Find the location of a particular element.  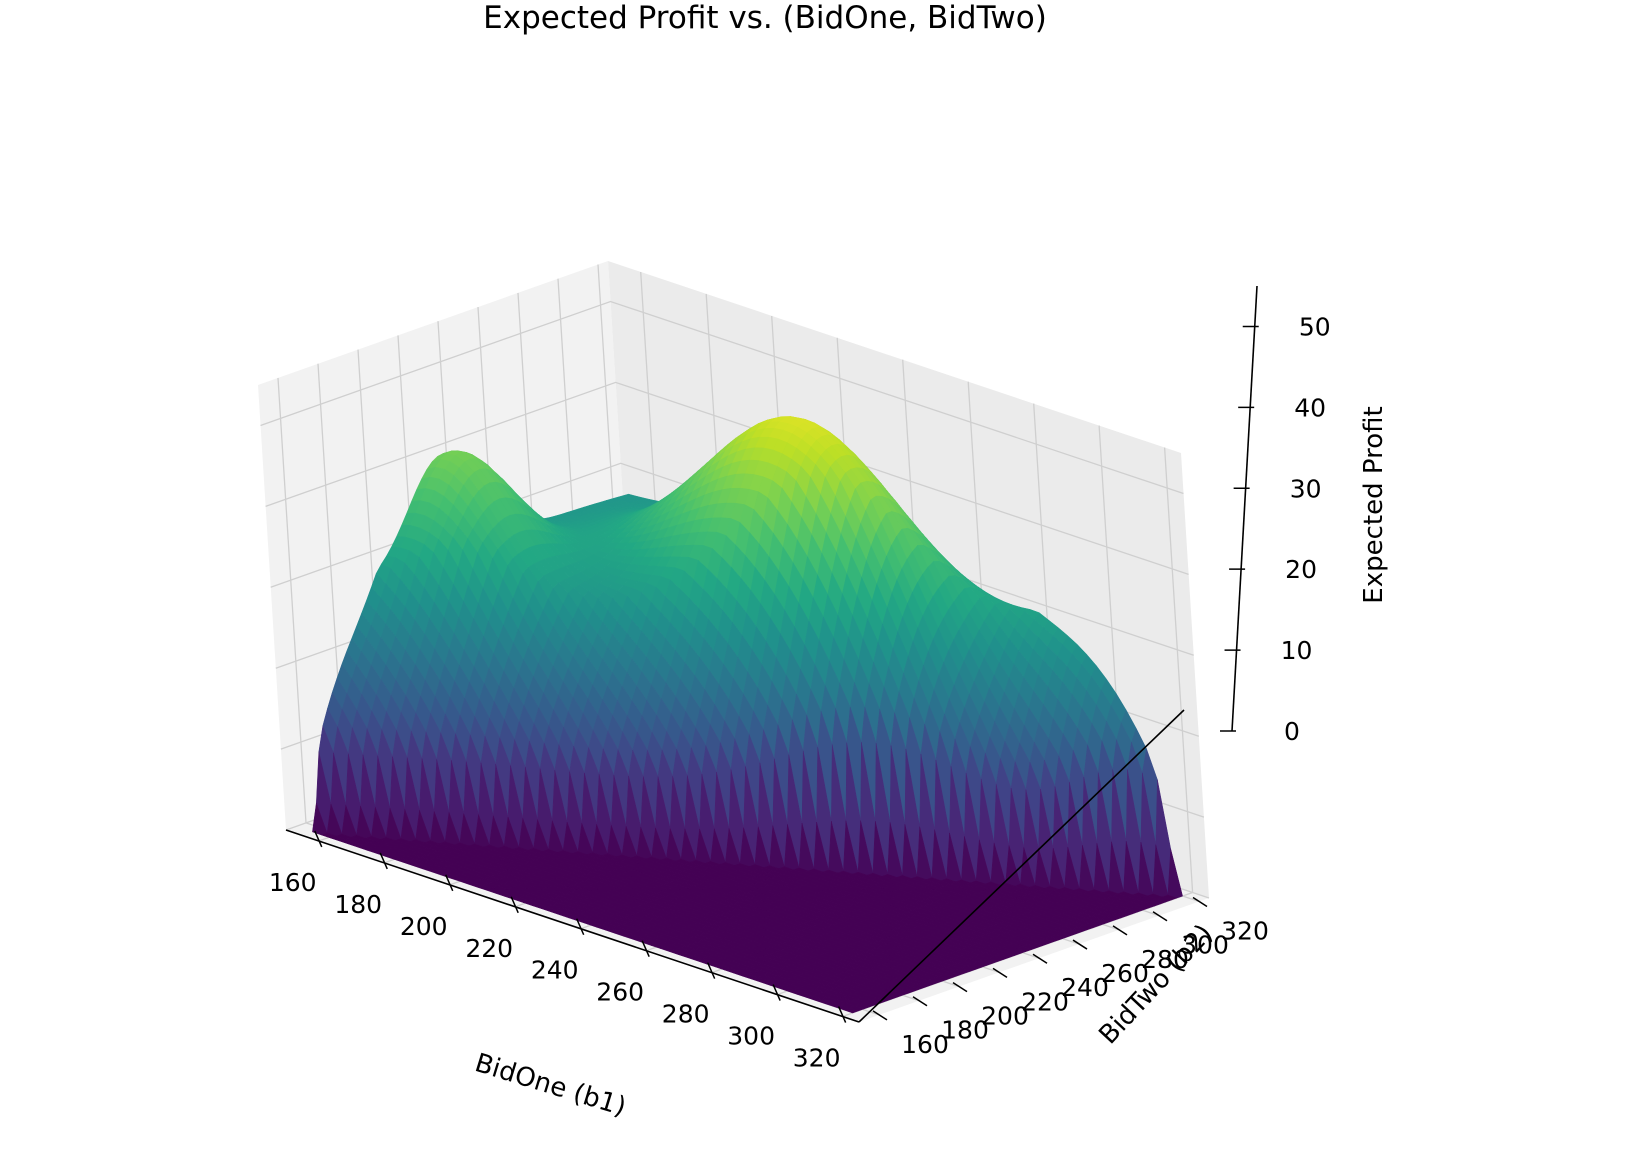

x-tick-label: 320 is located at coordinates (817, 1058).